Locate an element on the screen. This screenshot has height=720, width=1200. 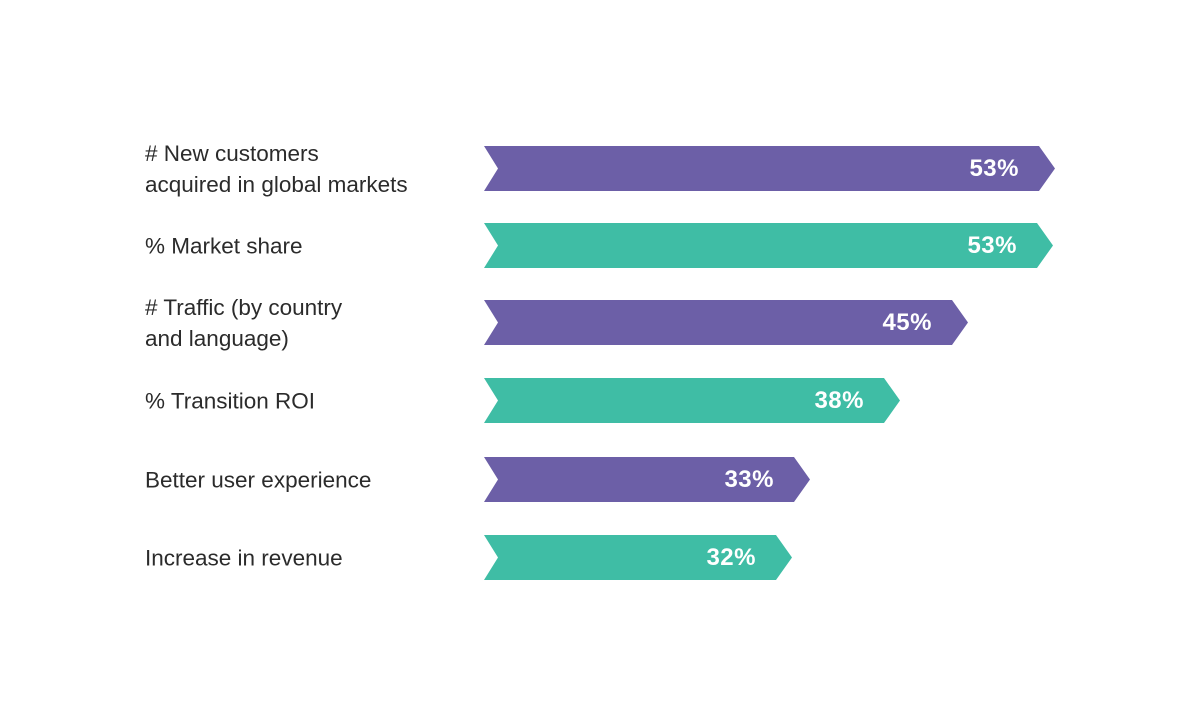
bar-row: % Transition ROI 38% is located at coordinates (600, 400).